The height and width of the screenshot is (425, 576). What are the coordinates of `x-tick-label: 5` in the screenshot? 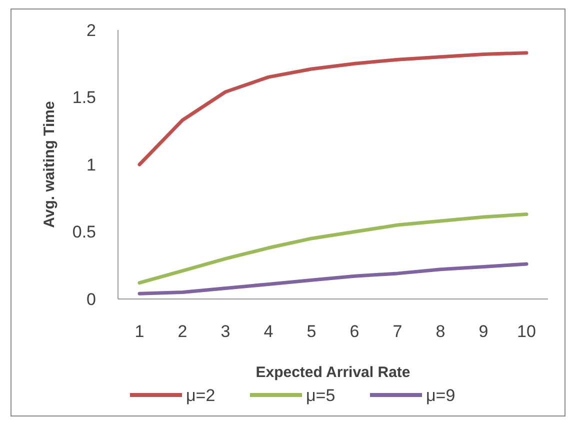 It's located at (311, 331).